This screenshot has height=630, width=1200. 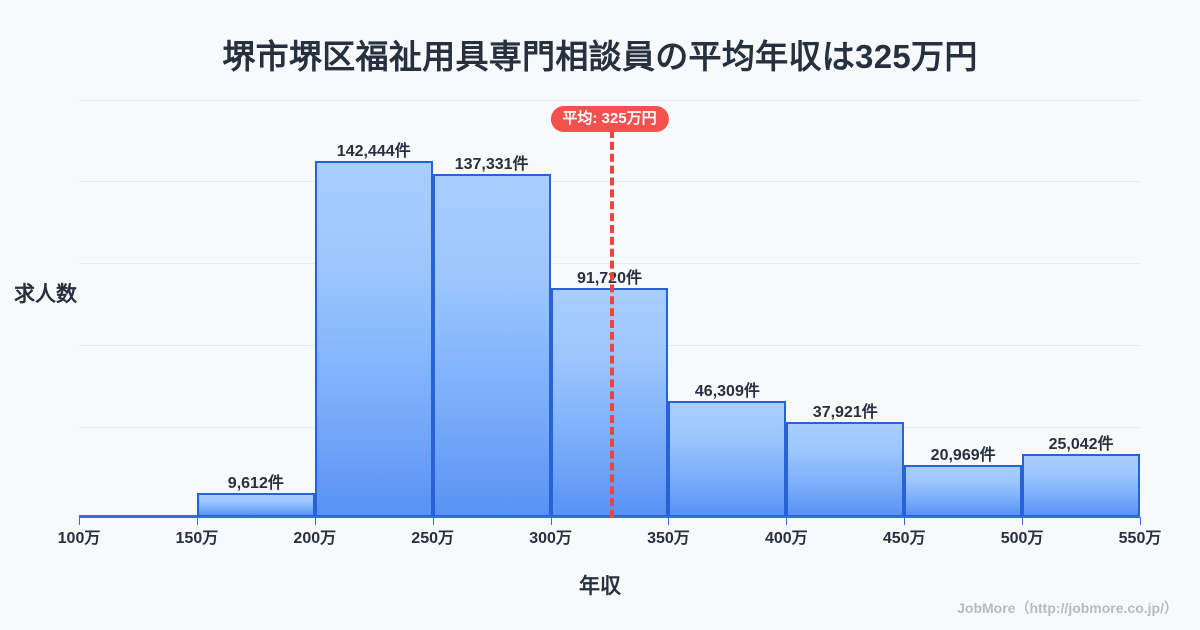 What do you see at coordinates (600, 56) in the screenshot?
I see `page-title: 堺市堺区福祉用具専門相談員の平均年収は325万円` at bounding box center [600, 56].